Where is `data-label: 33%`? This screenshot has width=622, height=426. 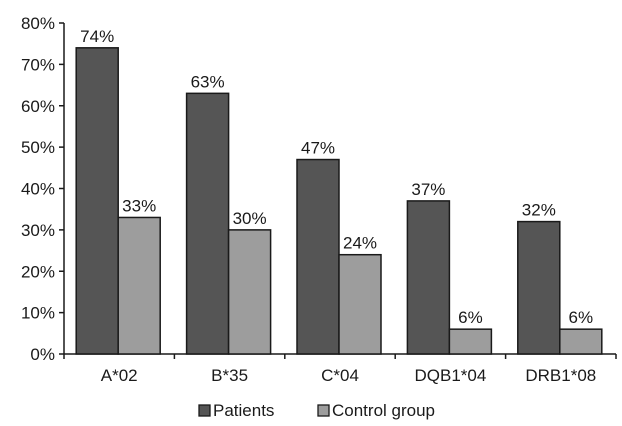
data-label: 33% is located at coordinates (139, 205).